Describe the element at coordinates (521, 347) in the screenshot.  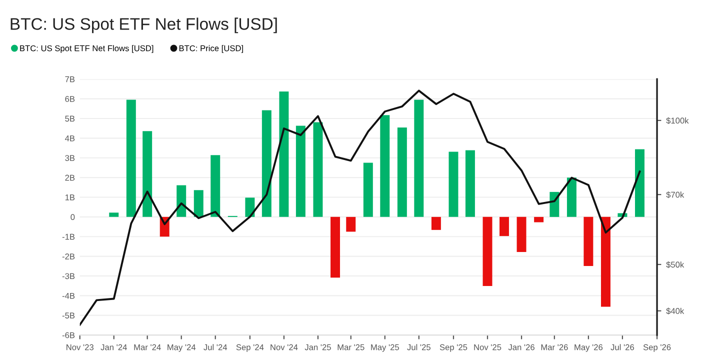
I see `x-tick-label: Jan '26` at that location.